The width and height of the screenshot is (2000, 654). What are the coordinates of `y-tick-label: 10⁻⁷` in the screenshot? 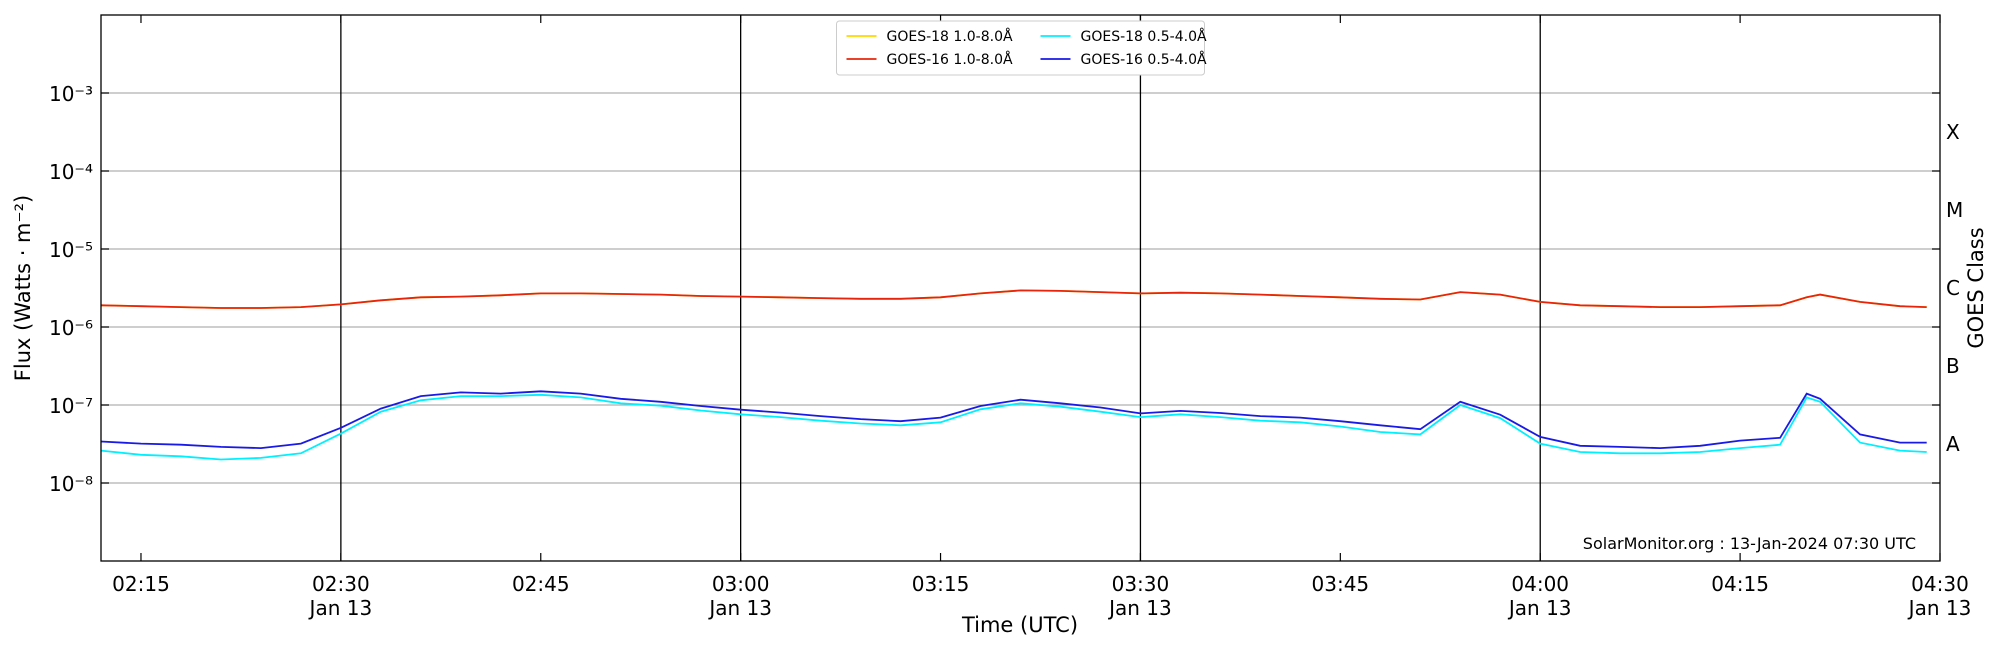 It's located at (71, 406).